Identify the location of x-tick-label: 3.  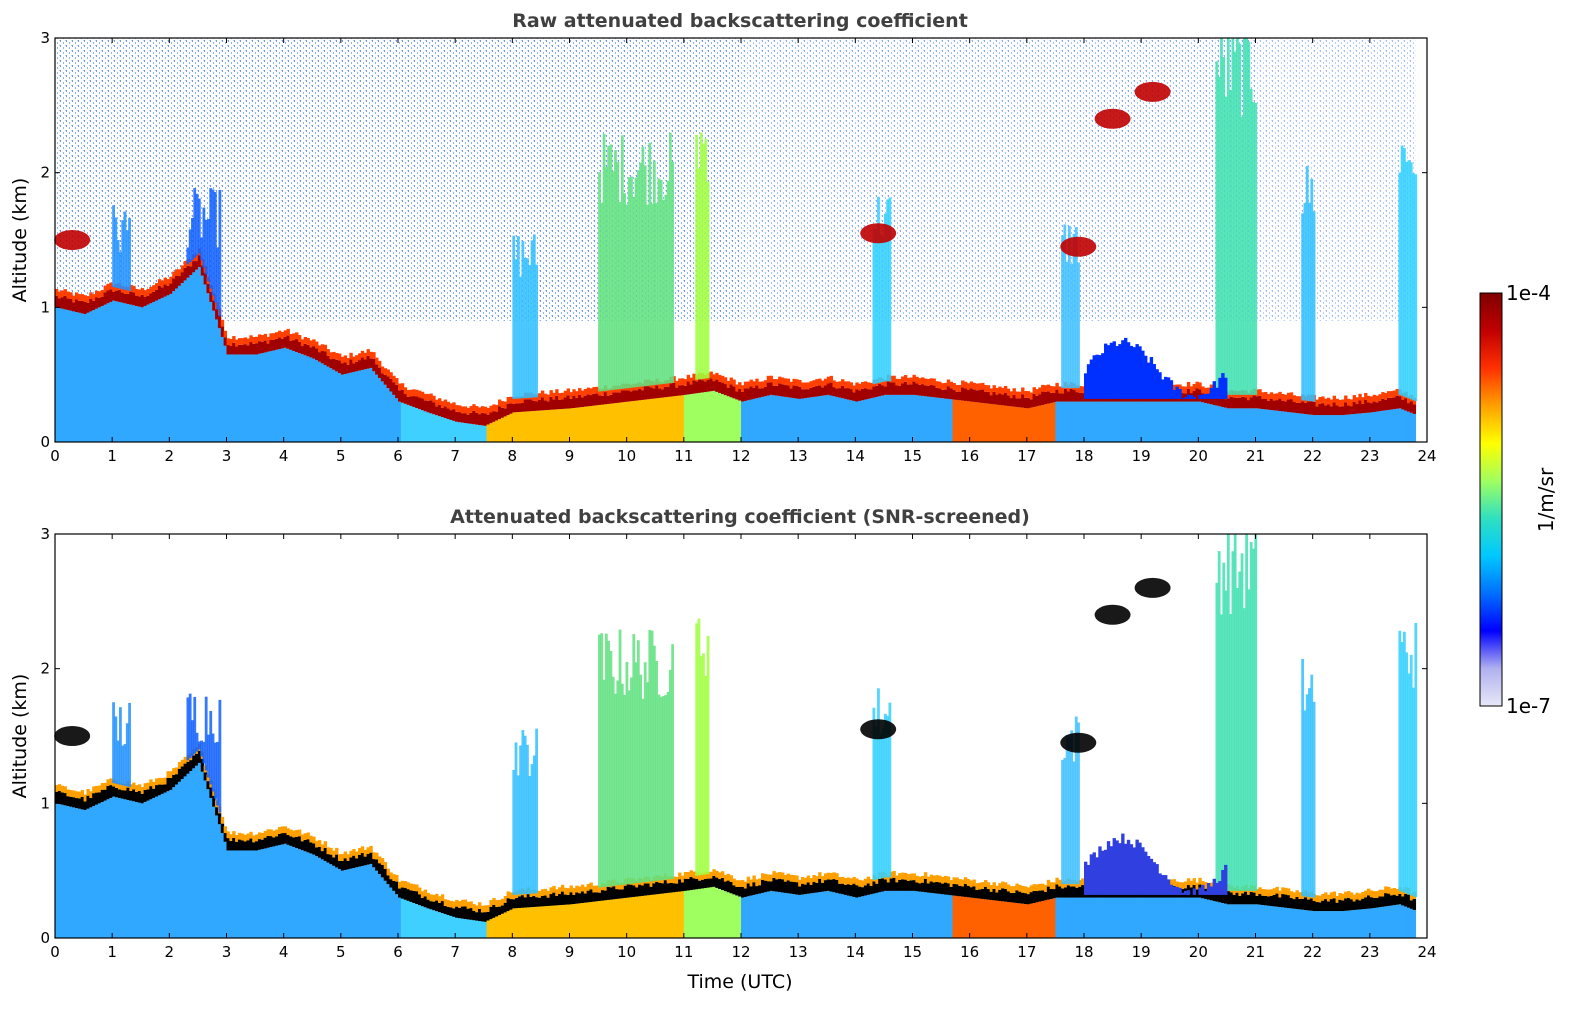
(227, 456).